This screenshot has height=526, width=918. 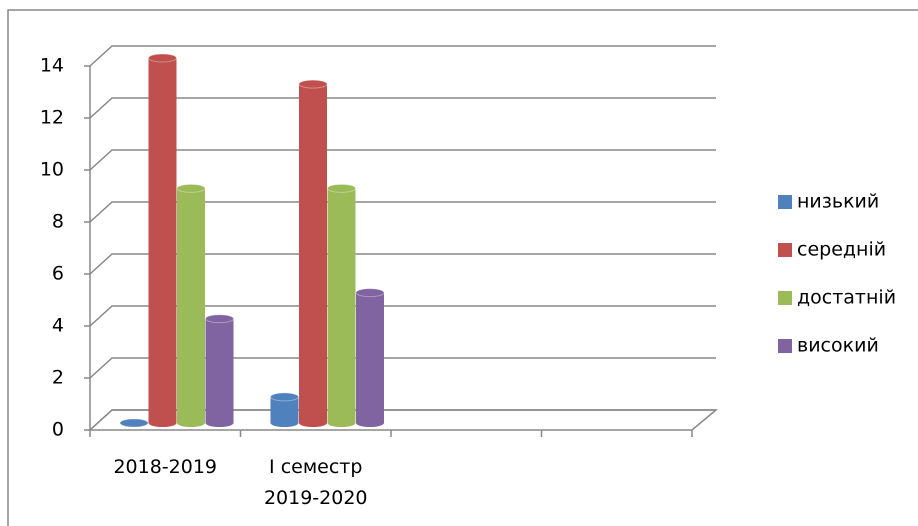 I want to click on legend-label: середній, so click(x=841, y=250).